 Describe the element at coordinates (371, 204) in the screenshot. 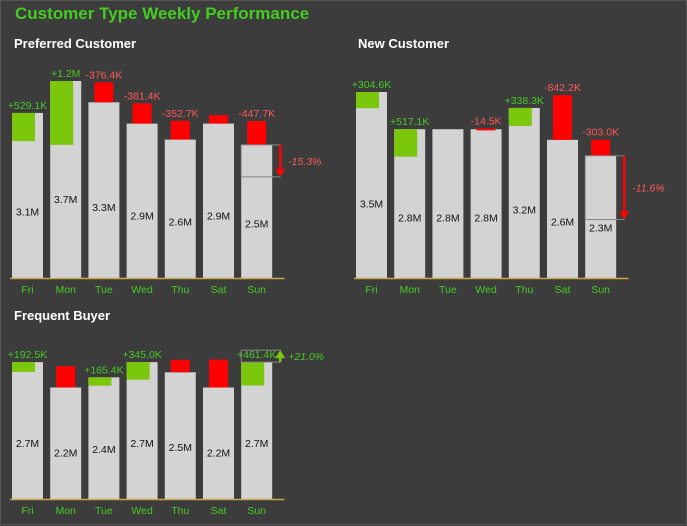

I see `value-label: 3.5M` at that location.